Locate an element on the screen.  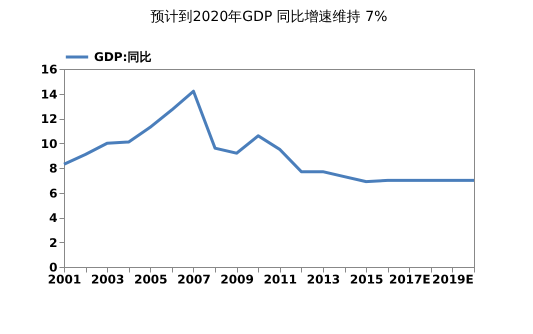
y-tick-label: 14 is located at coordinates (49, 94).